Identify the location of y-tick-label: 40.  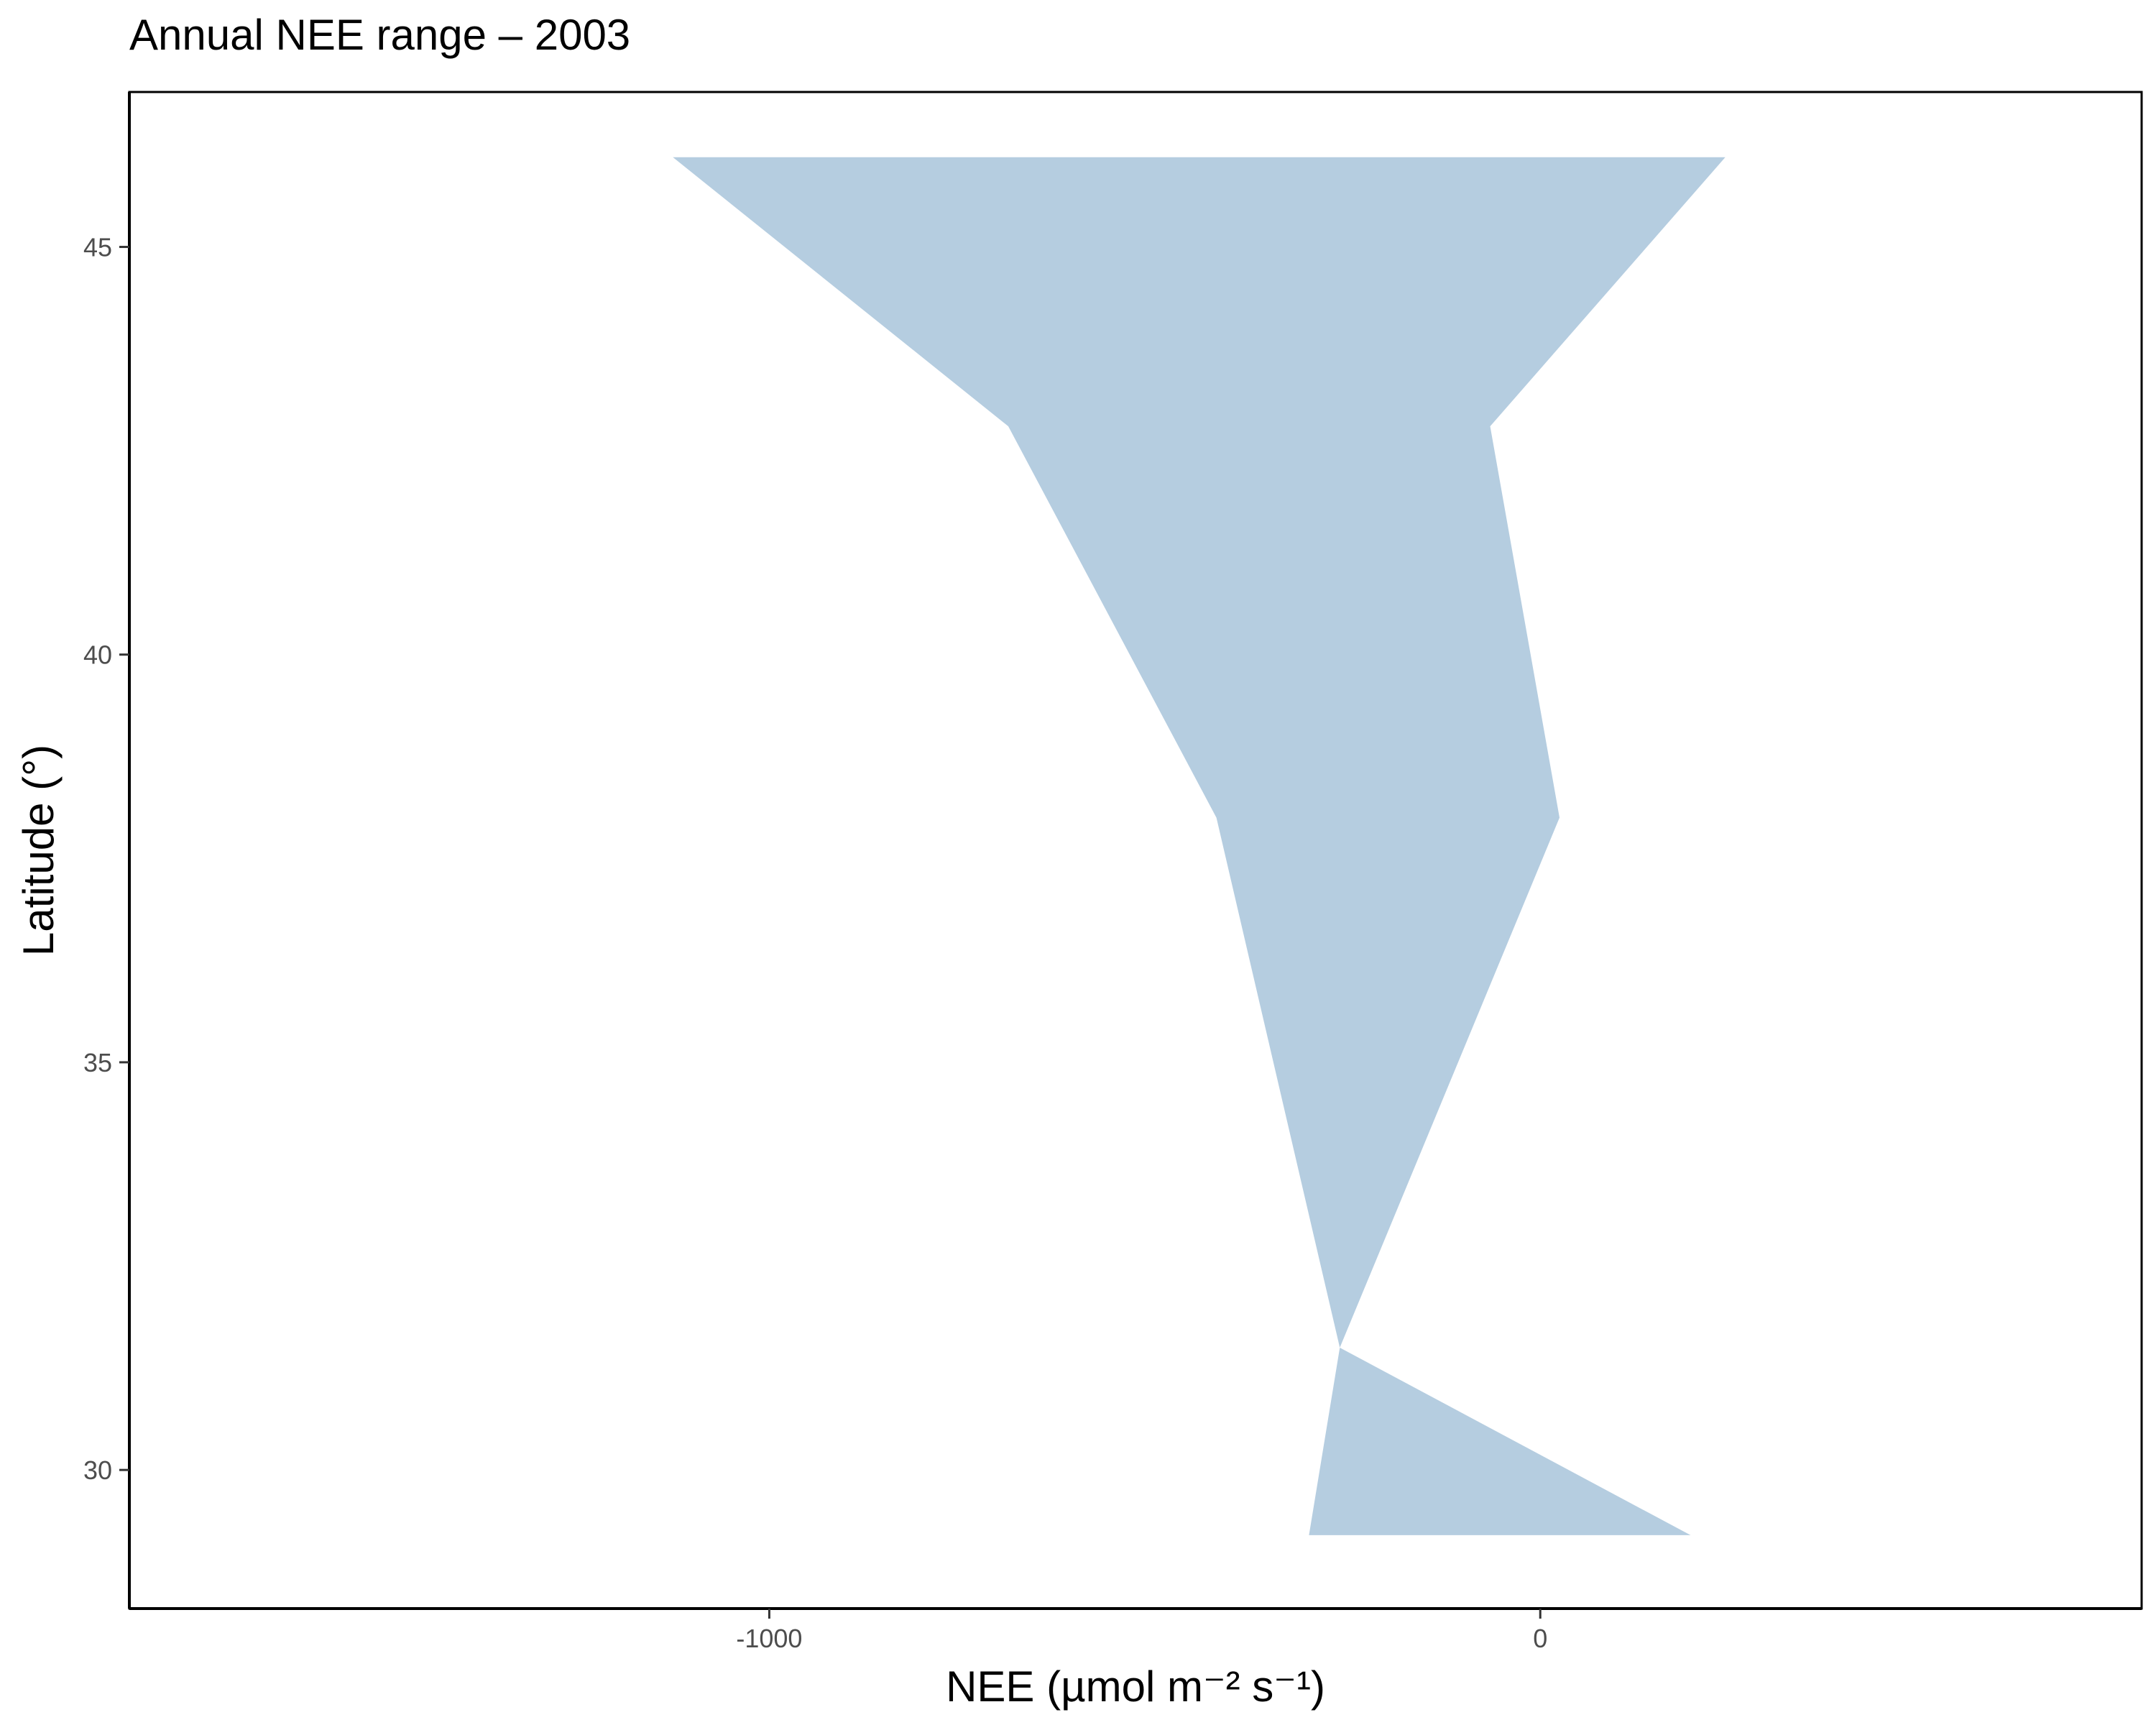
(98, 655).